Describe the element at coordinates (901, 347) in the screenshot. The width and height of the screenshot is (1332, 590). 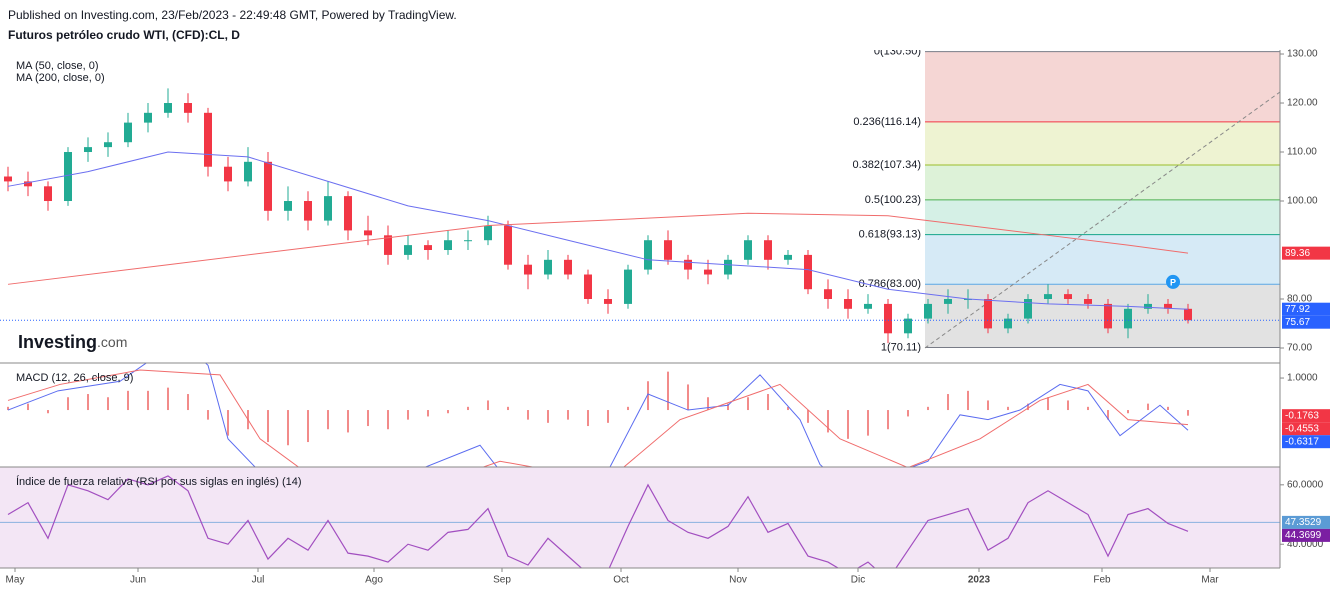
I see `fib-label: 1(70.11)` at that location.